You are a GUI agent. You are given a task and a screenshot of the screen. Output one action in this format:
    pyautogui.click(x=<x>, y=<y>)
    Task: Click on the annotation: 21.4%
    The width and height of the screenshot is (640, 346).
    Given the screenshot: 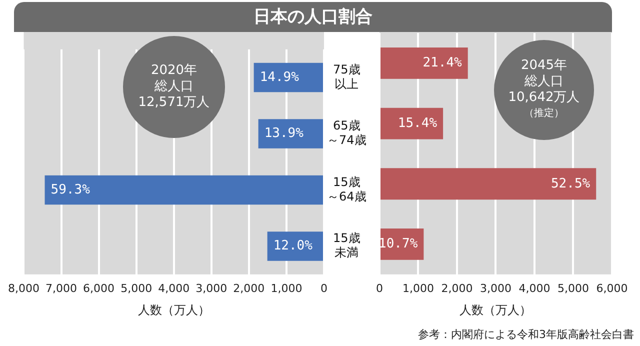 What is the action you would take?
    pyautogui.click(x=442, y=63)
    